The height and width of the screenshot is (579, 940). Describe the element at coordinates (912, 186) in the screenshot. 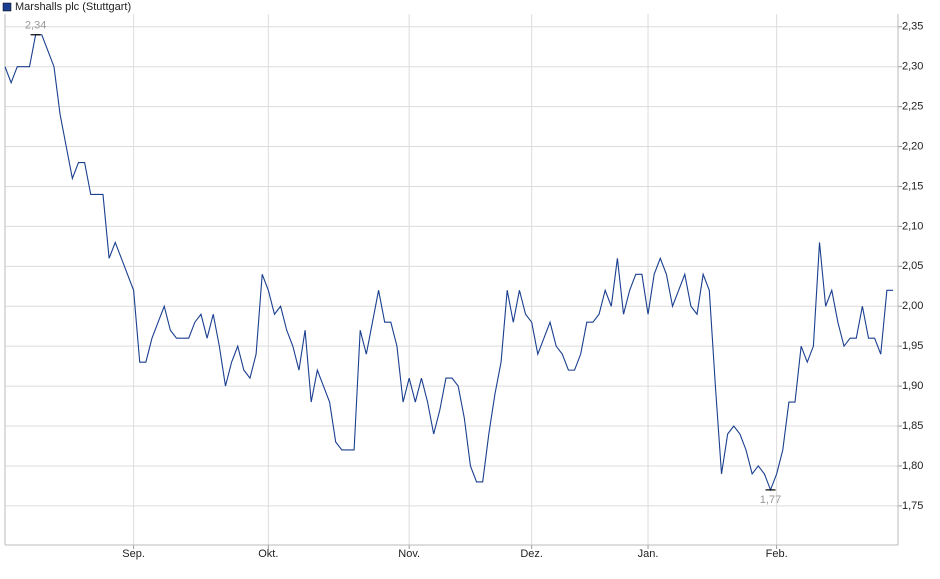

I see `y-tick-label: 2,15` at that location.